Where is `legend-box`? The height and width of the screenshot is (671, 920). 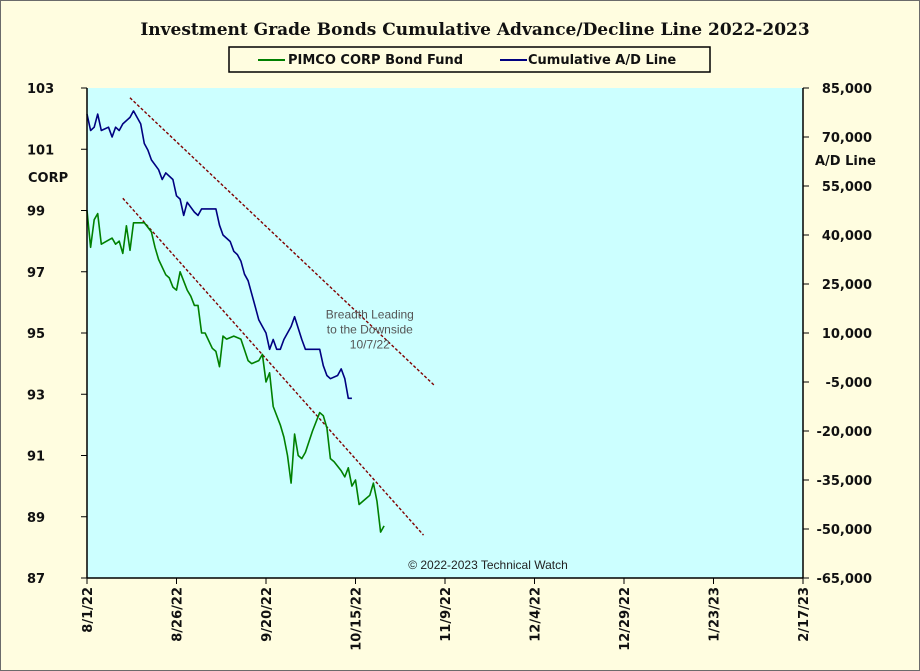
legend-box is located at coordinates (469, 59).